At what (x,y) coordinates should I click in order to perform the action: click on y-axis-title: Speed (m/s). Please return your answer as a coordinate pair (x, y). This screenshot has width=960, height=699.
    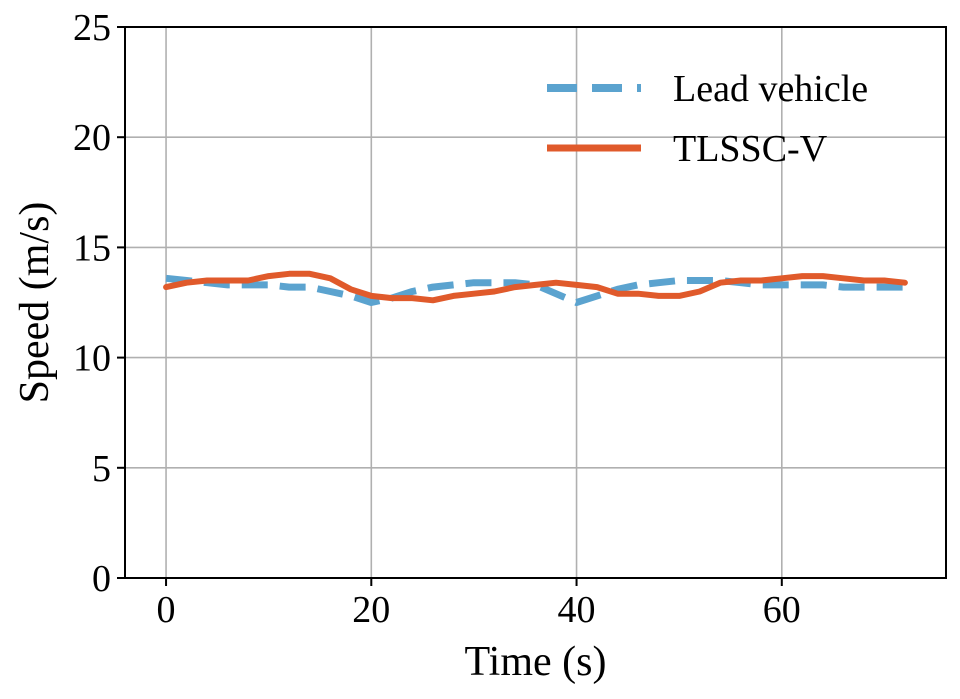
    Looking at the image, I should click on (35, 303).